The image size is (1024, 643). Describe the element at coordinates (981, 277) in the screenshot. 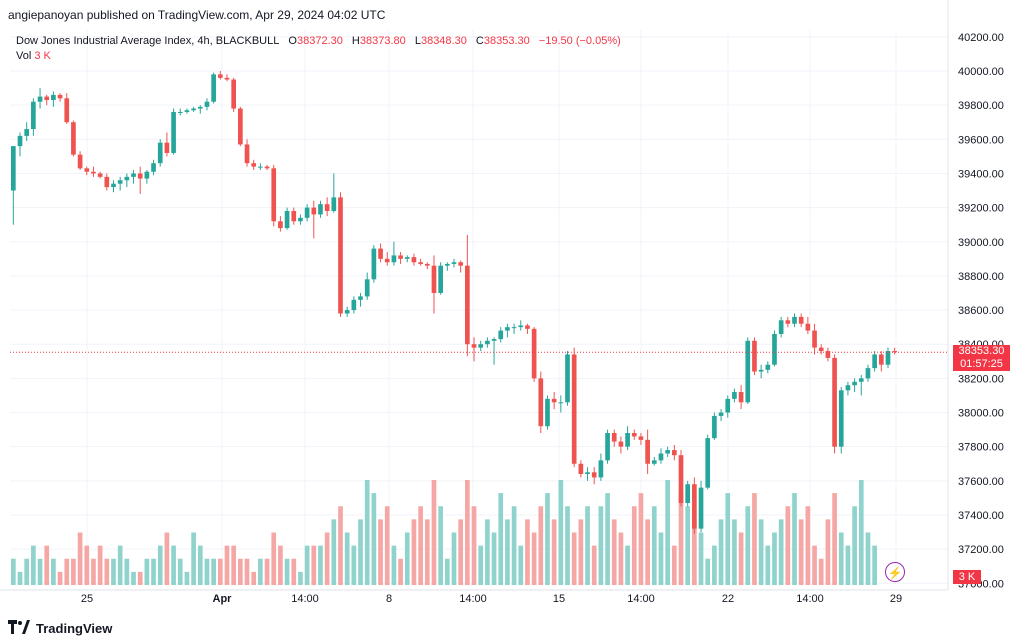

I see `price-tick-label: 38800.00` at that location.